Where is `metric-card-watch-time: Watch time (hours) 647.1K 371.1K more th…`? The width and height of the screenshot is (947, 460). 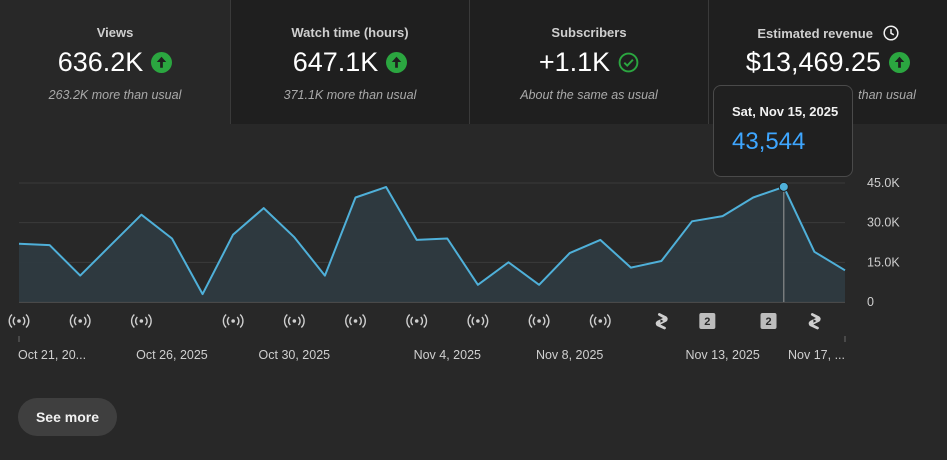 metric-card-watch-time: Watch time (hours) 647.1K 371.1K more th… is located at coordinates (349, 62).